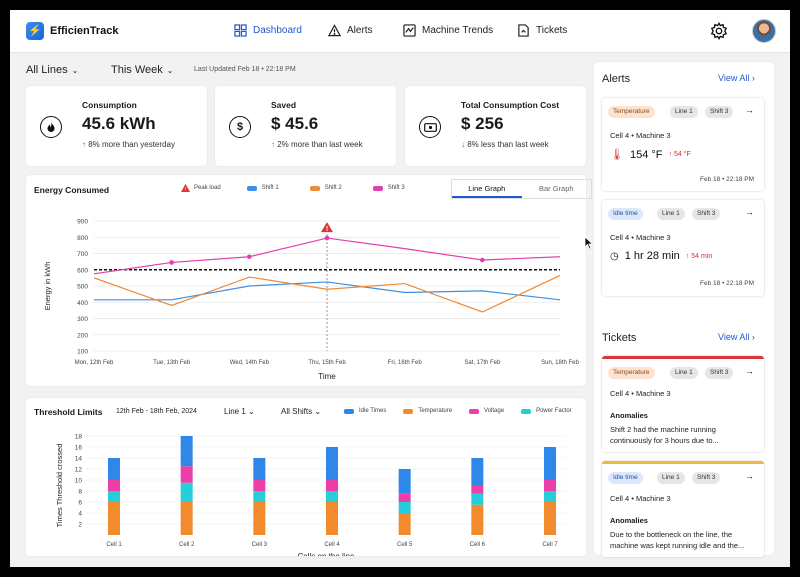  What do you see at coordinates (333, 188) in the screenshot?
I see `legend-shift2-label: Shift 2` at bounding box center [333, 188].